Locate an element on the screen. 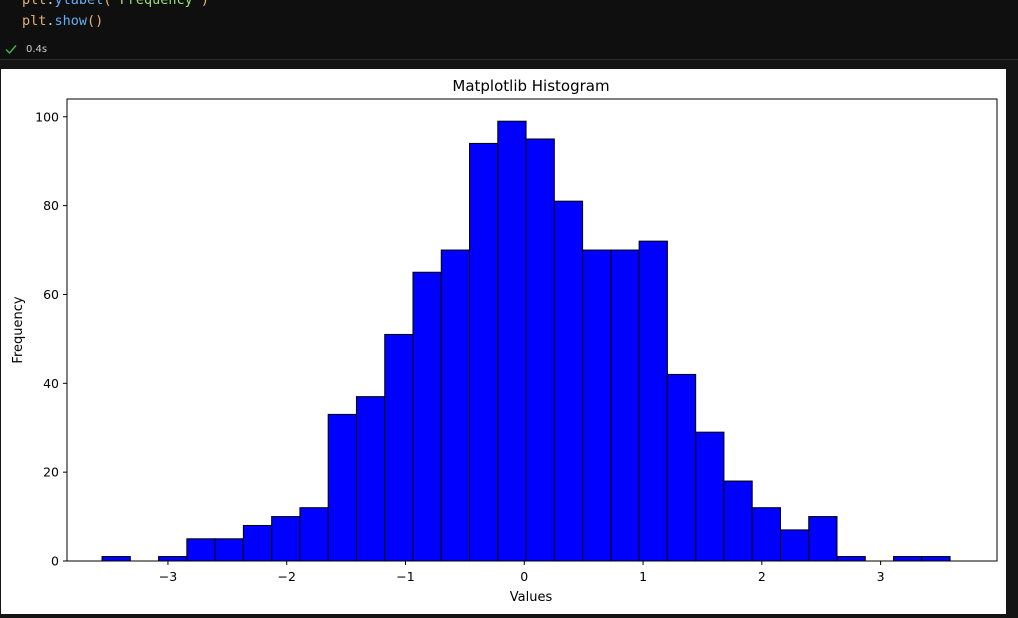  cell-divider is located at coordinates (509, 59).